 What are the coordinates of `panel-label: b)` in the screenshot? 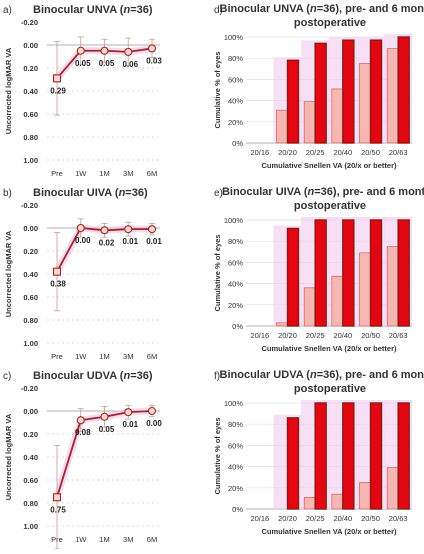 It's located at (7, 193).